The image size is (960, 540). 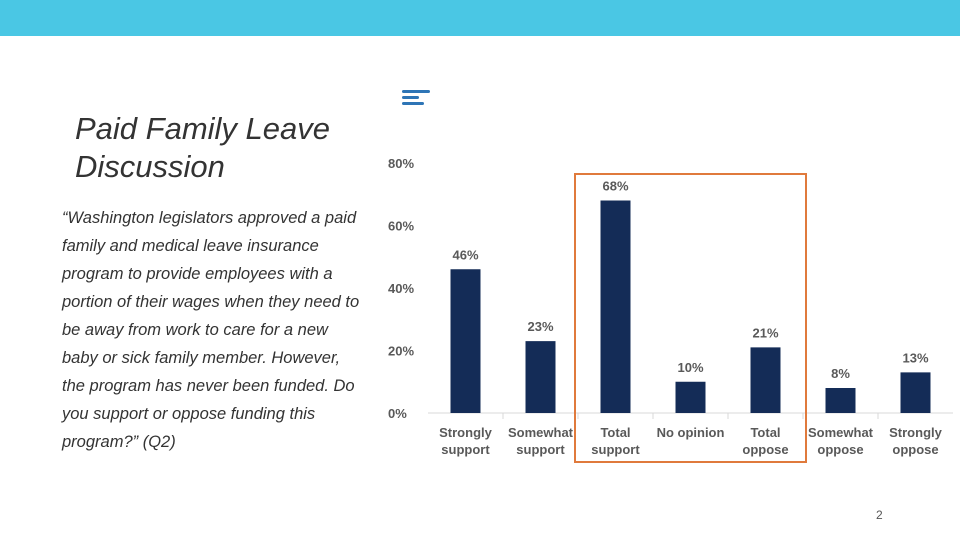 I want to click on y-tick-label: 80%, so click(x=401, y=163).